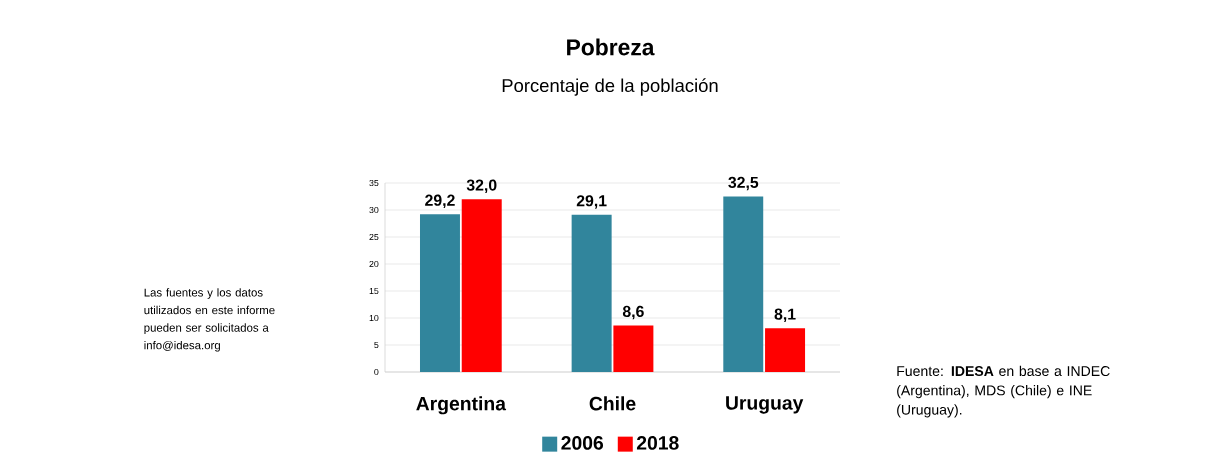 The image size is (1220, 457). What do you see at coordinates (611, 47) in the screenshot?
I see `chart-title: Pobreza` at bounding box center [611, 47].